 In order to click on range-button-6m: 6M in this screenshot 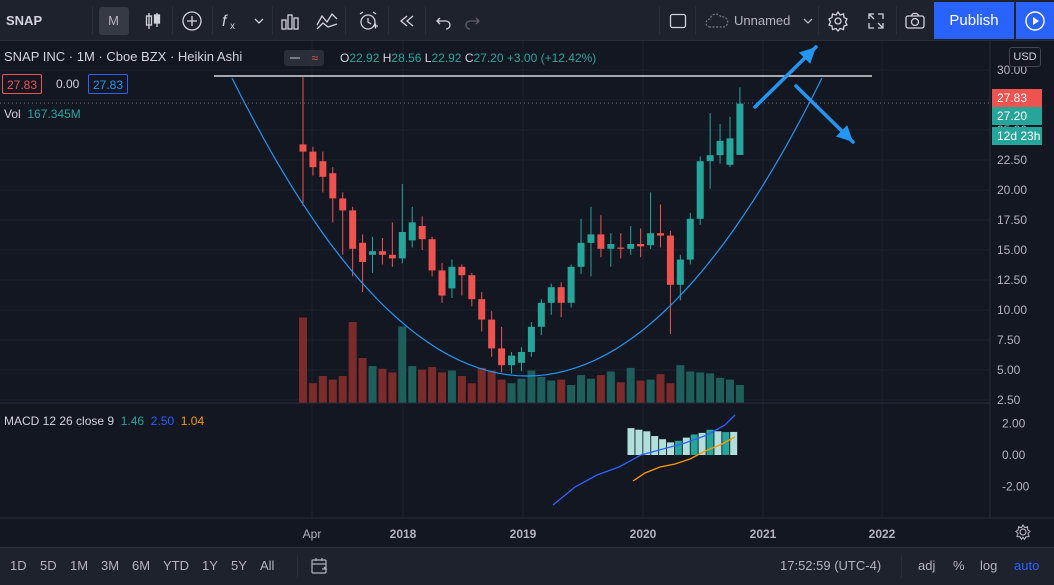, I will do `click(141, 565)`.